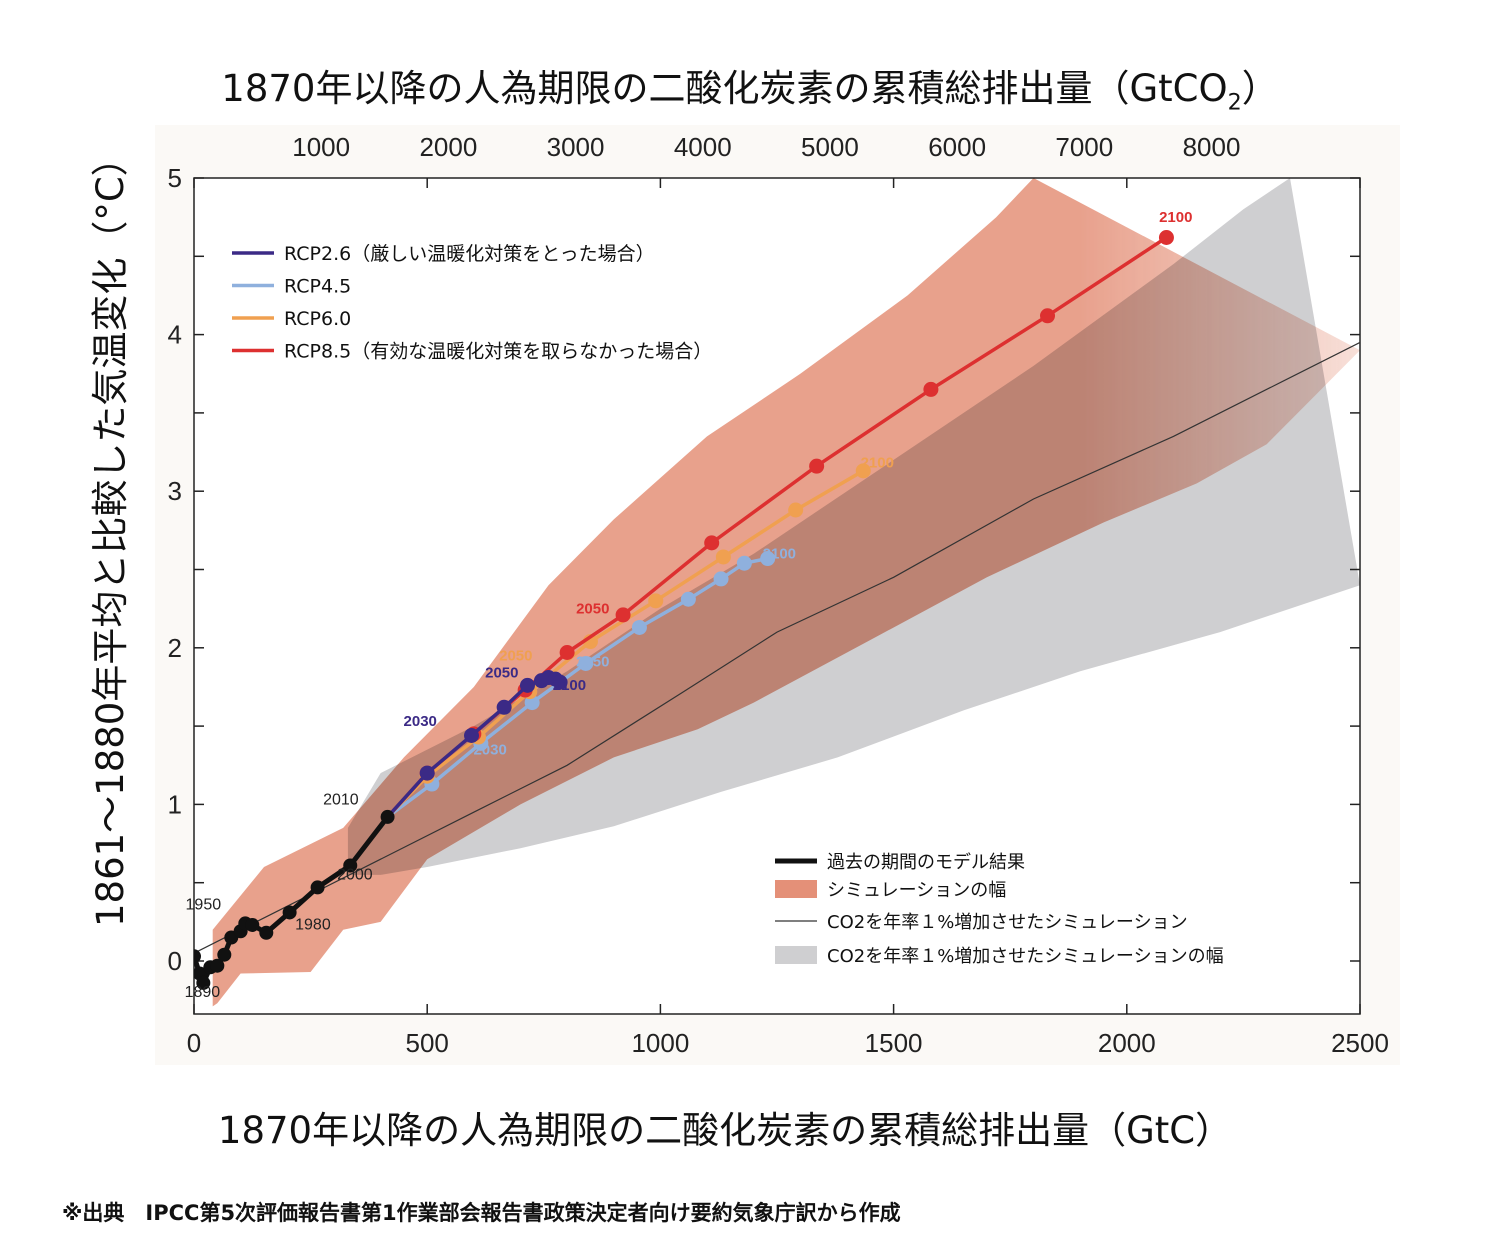 The height and width of the screenshot is (1256, 1500). What do you see at coordinates (427, 1043) in the screenshot?
I see `x-tick-label: 500` at bounding box center [427, 1043].